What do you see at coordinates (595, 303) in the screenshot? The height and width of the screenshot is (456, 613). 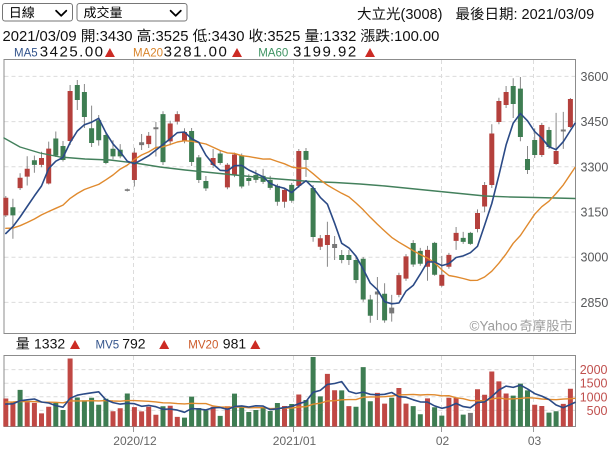 I see `svg-text: 2850` at bounding box center [595, 303].